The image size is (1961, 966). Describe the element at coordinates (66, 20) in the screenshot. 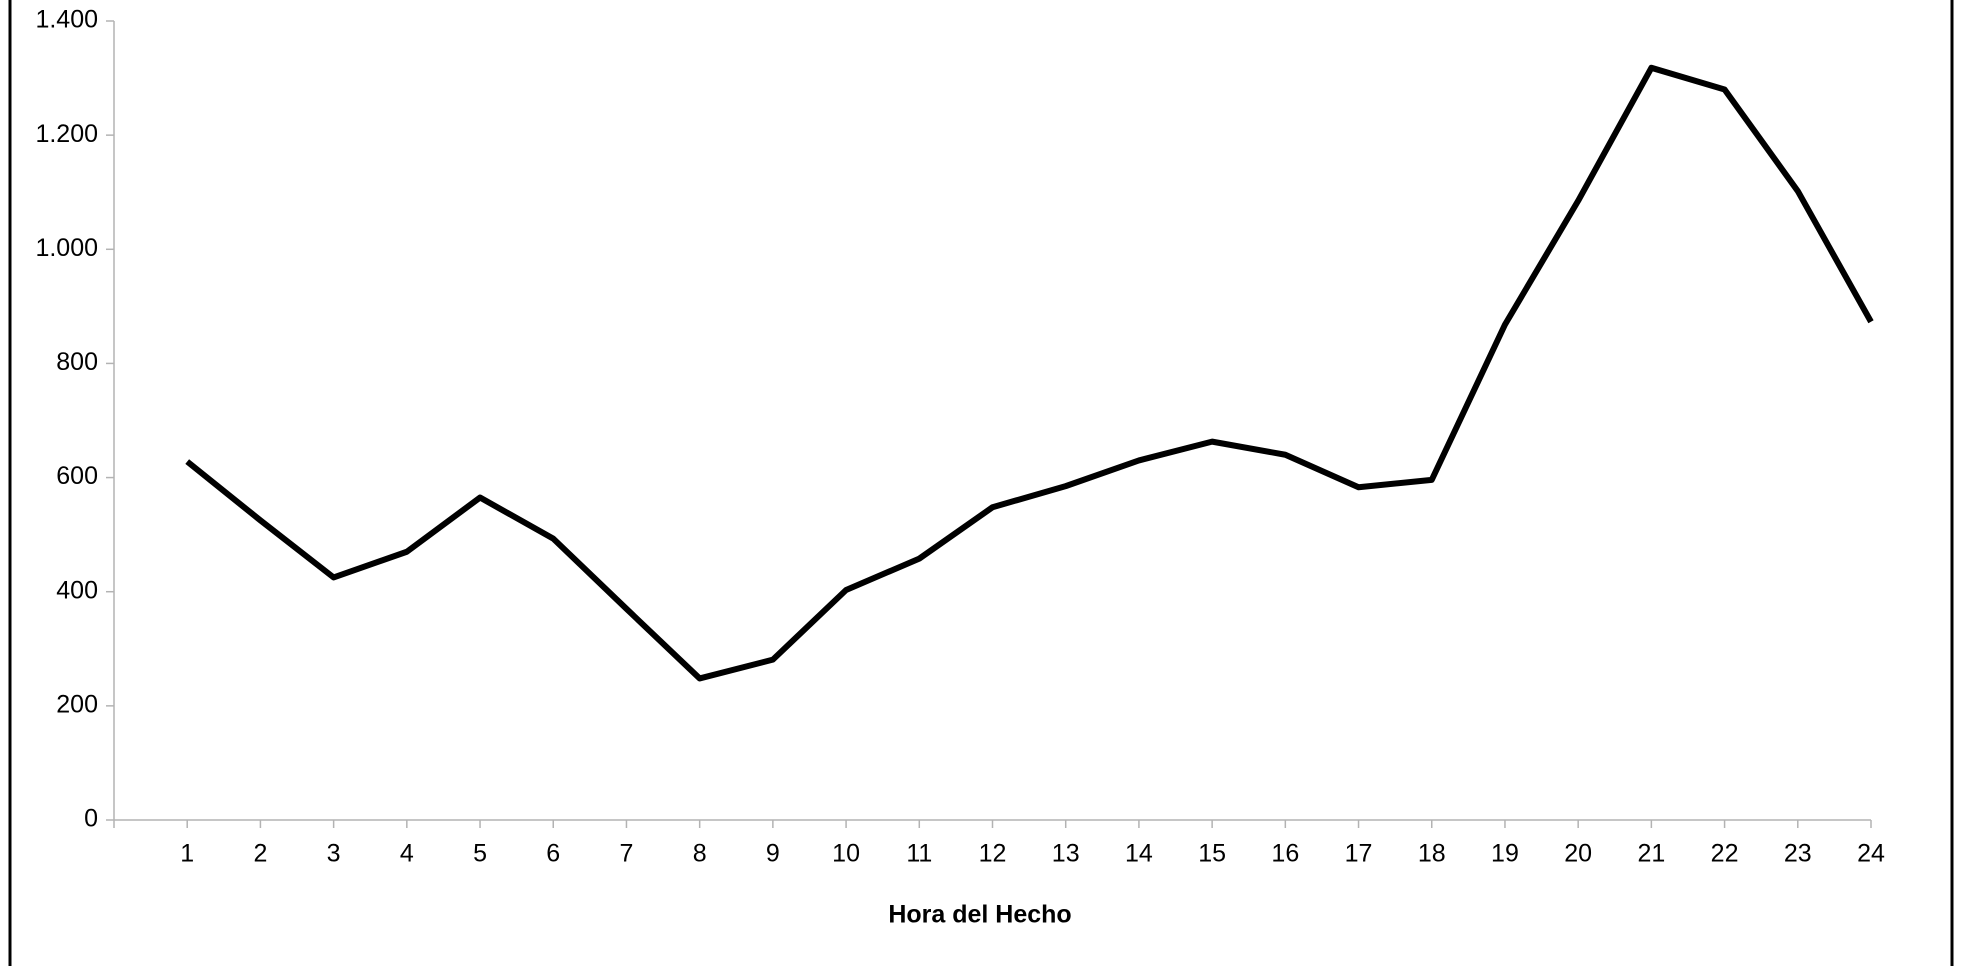

I see `y-tick-label: 1.400` at that location.